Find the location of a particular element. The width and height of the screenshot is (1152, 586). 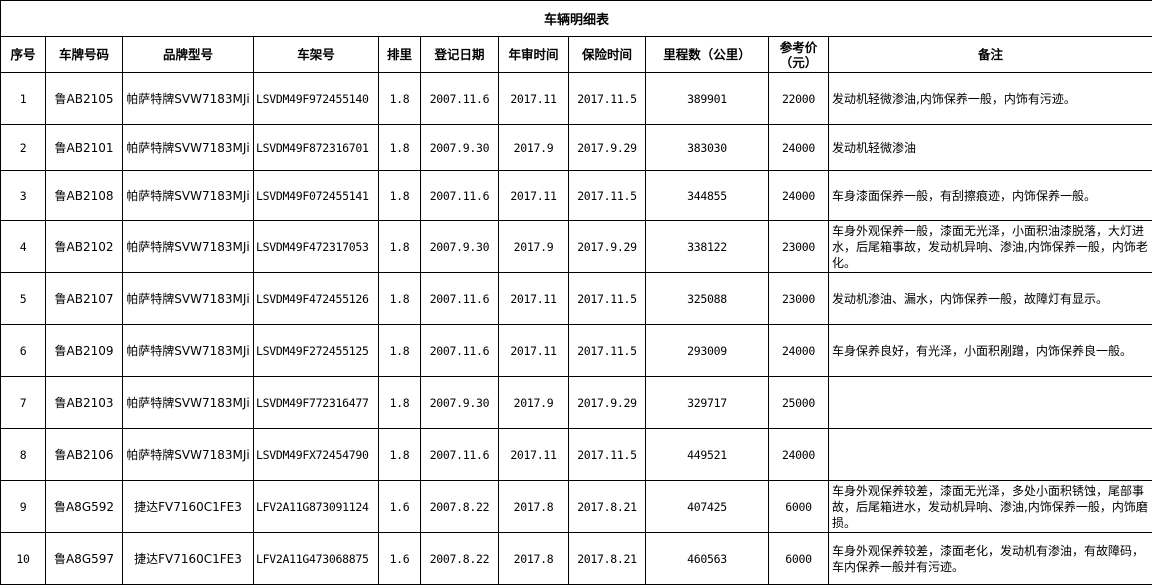

cell-index: 10 is located at coordinates (23, 558).